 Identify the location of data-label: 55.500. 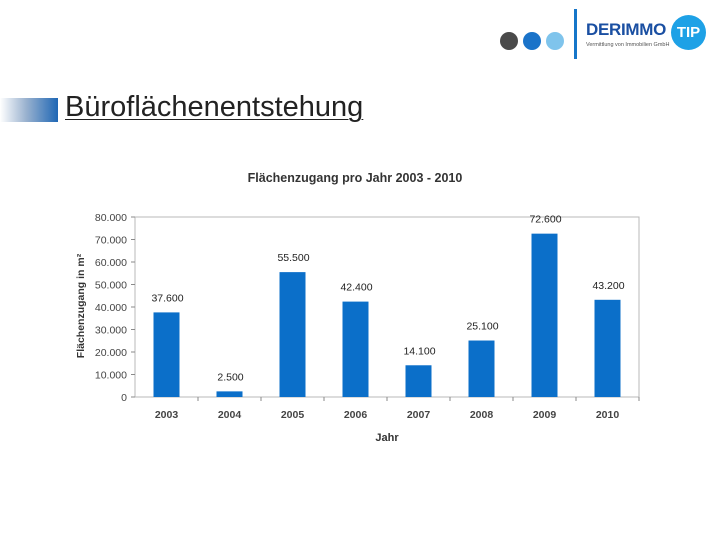
(293, 258).